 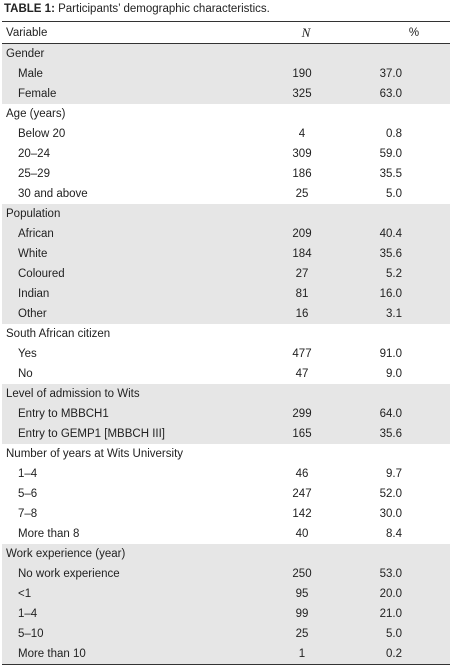 I want to click on data-row: Coloured 27 5.2, so click(x=226, y=274).